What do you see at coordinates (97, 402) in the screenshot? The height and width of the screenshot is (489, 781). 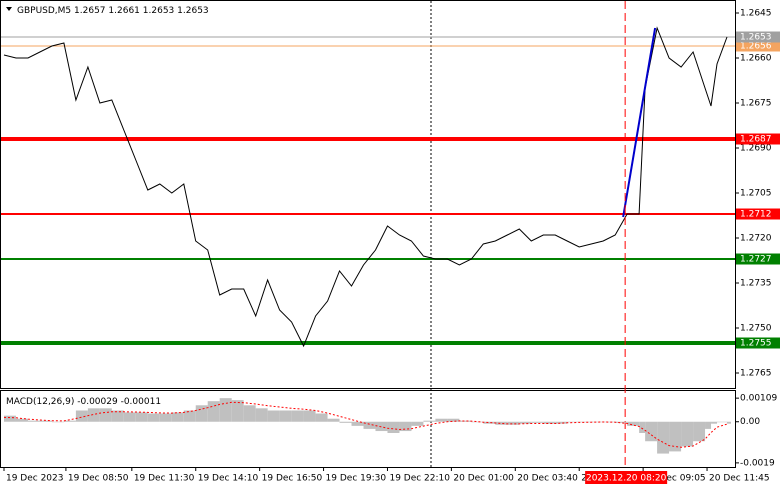 I see `macd-value: -0.00029` at bounding box center [97, 402].